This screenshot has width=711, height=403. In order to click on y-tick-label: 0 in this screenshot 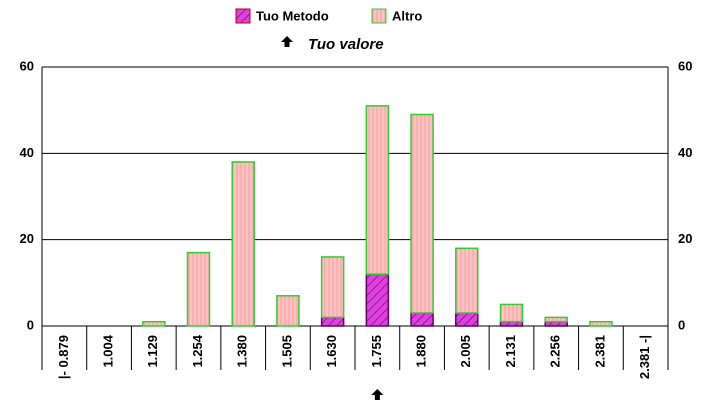, I will do `click(30, 324)`.